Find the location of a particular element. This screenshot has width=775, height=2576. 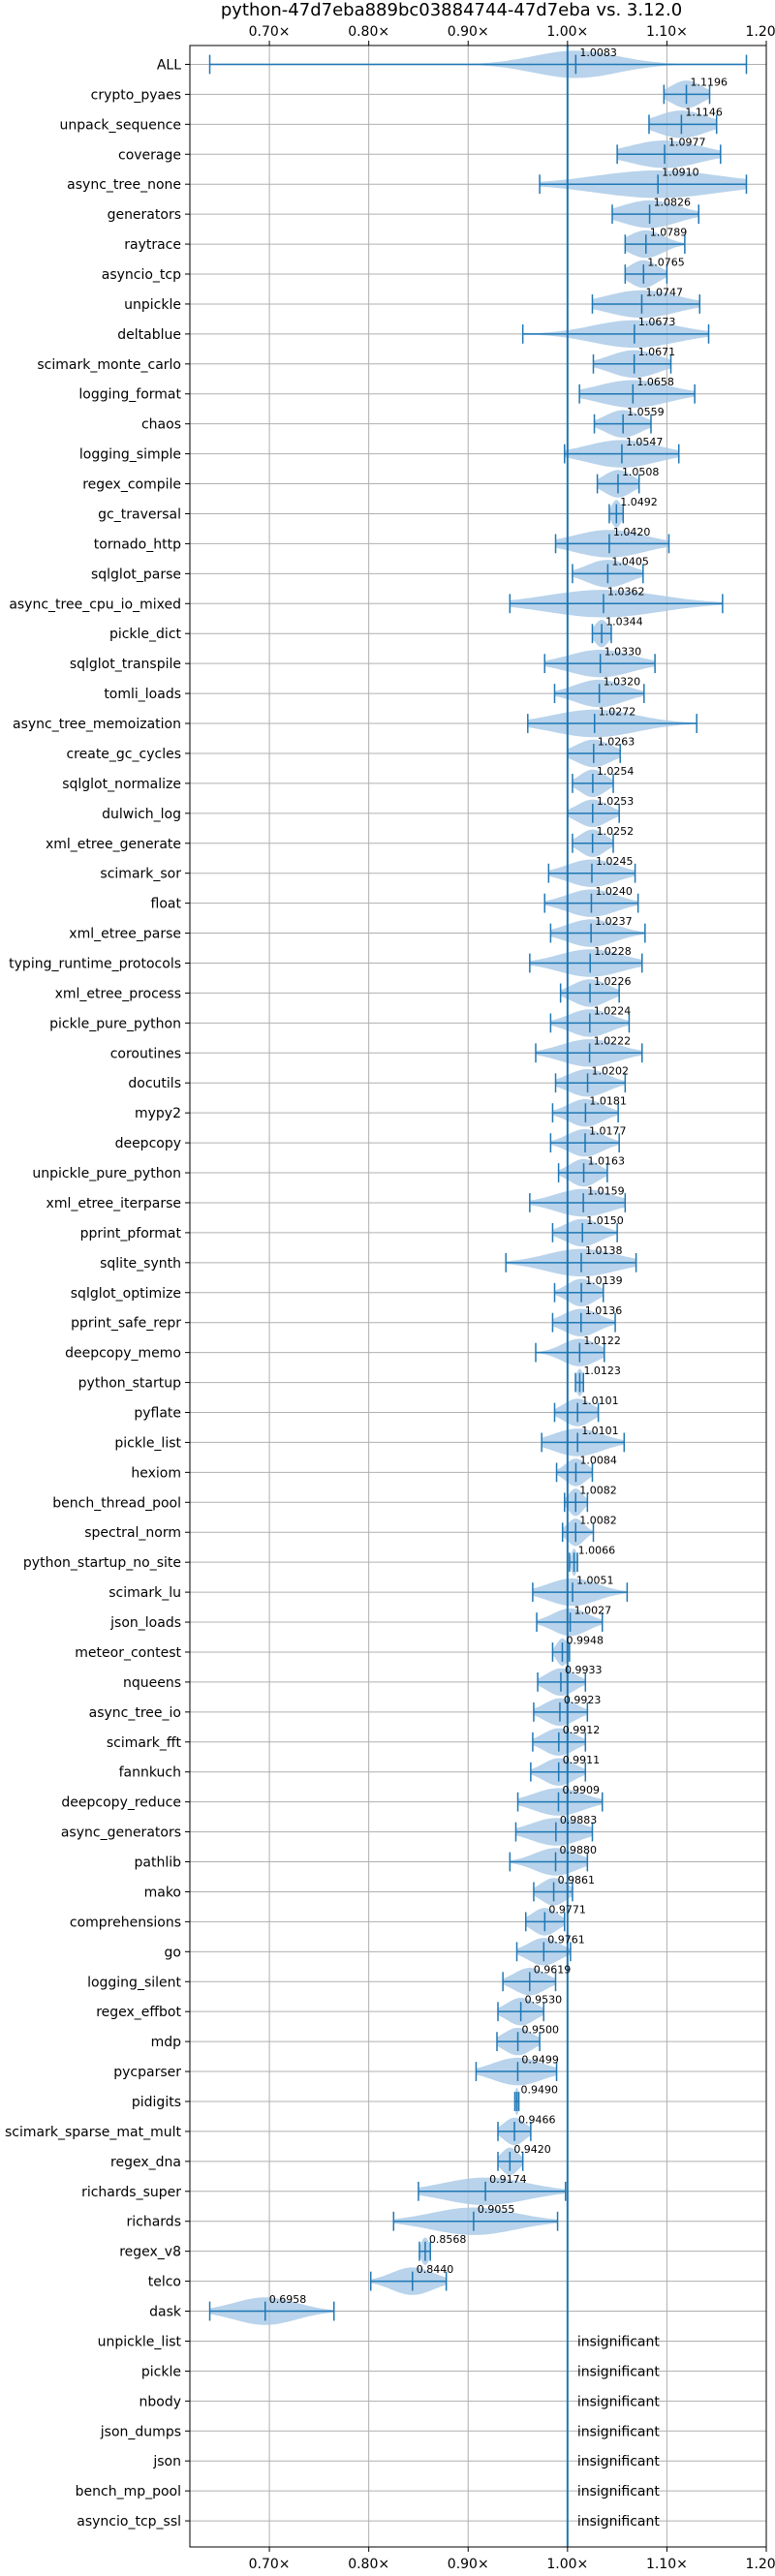

value-label: 1.0084 is located at coordinates (598, 1461).